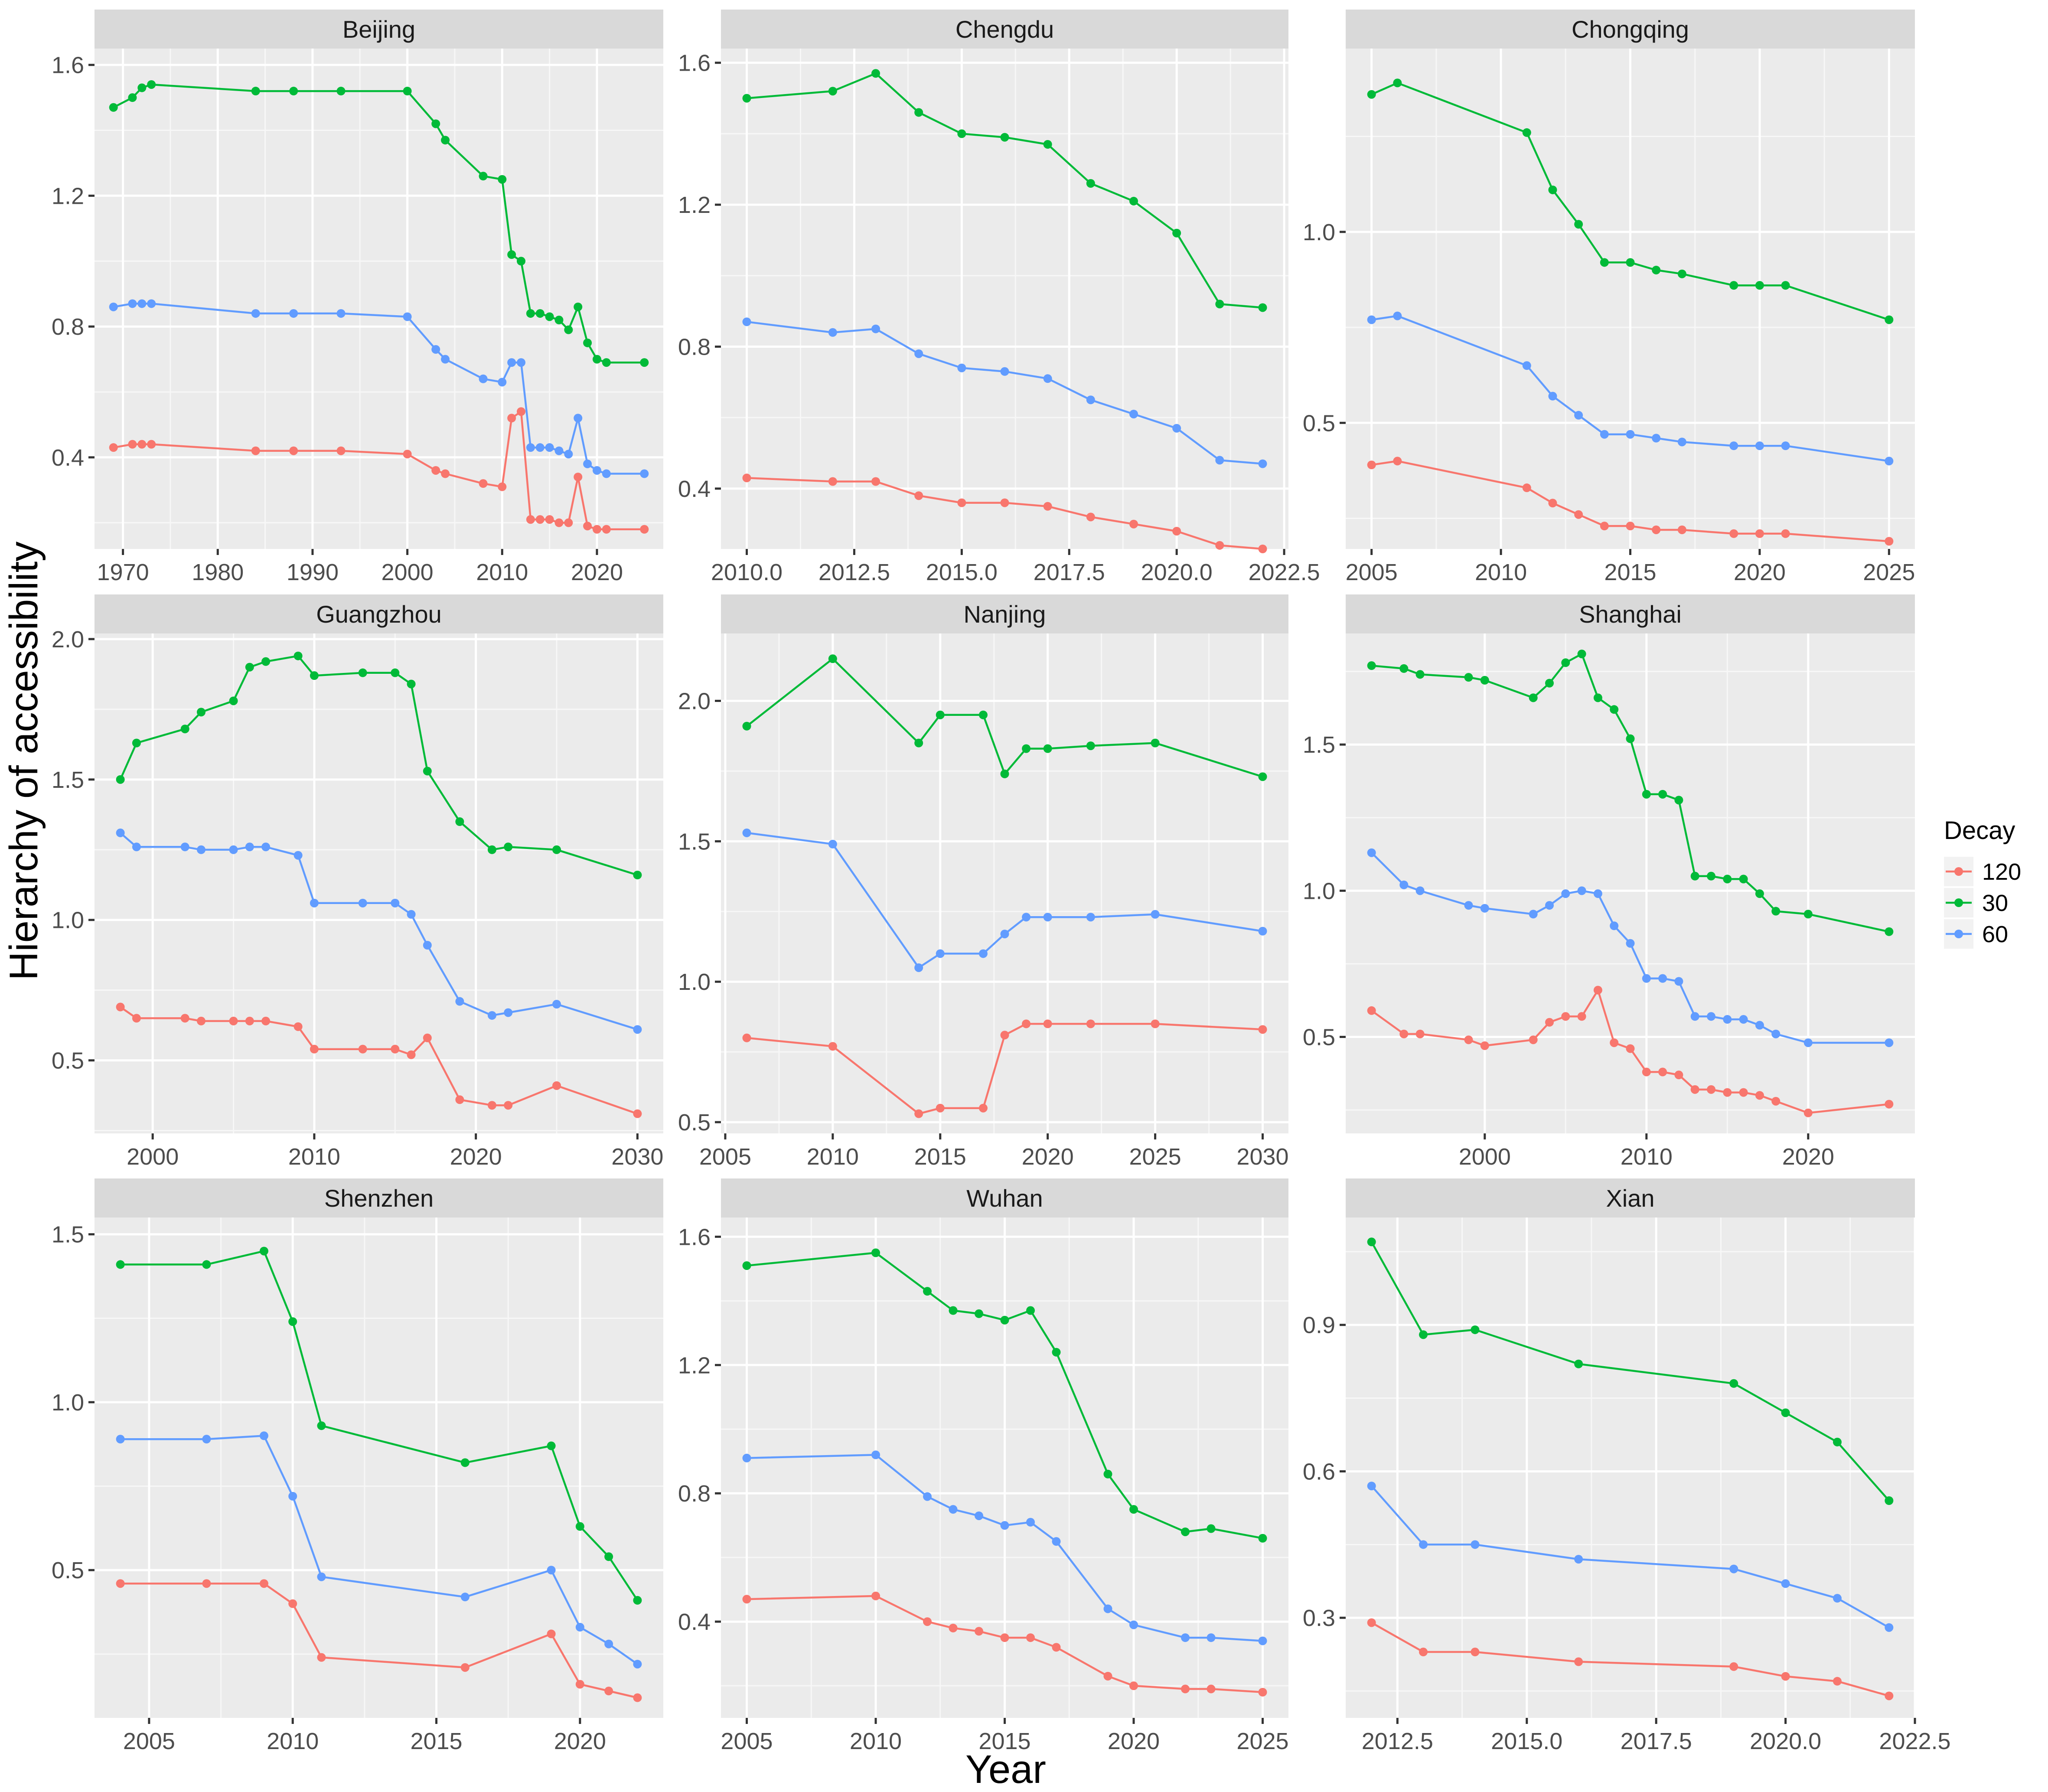 This screenshot has height=1792, width=2048. What do you see at coordinates (1995, 903) in the screenshot?
I see `legend-label: 30` at bounding box center [1995, 903].